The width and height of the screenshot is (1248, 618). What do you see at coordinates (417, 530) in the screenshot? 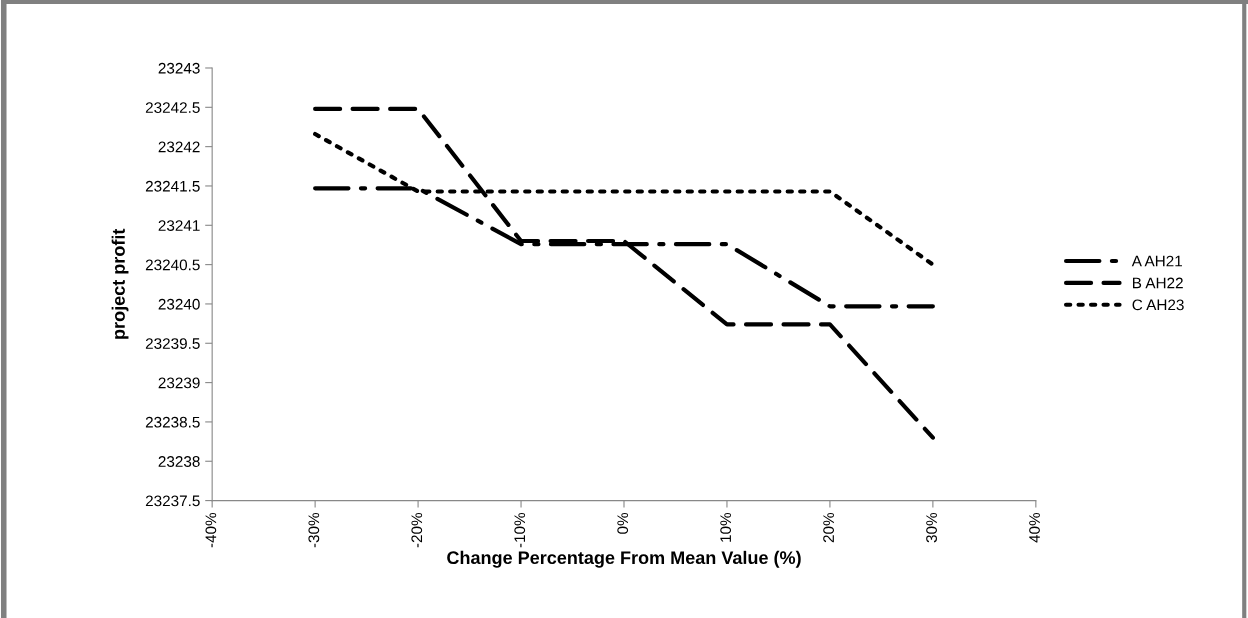
I see `x-tick-label: -20%` at bounding box center [417, 530].